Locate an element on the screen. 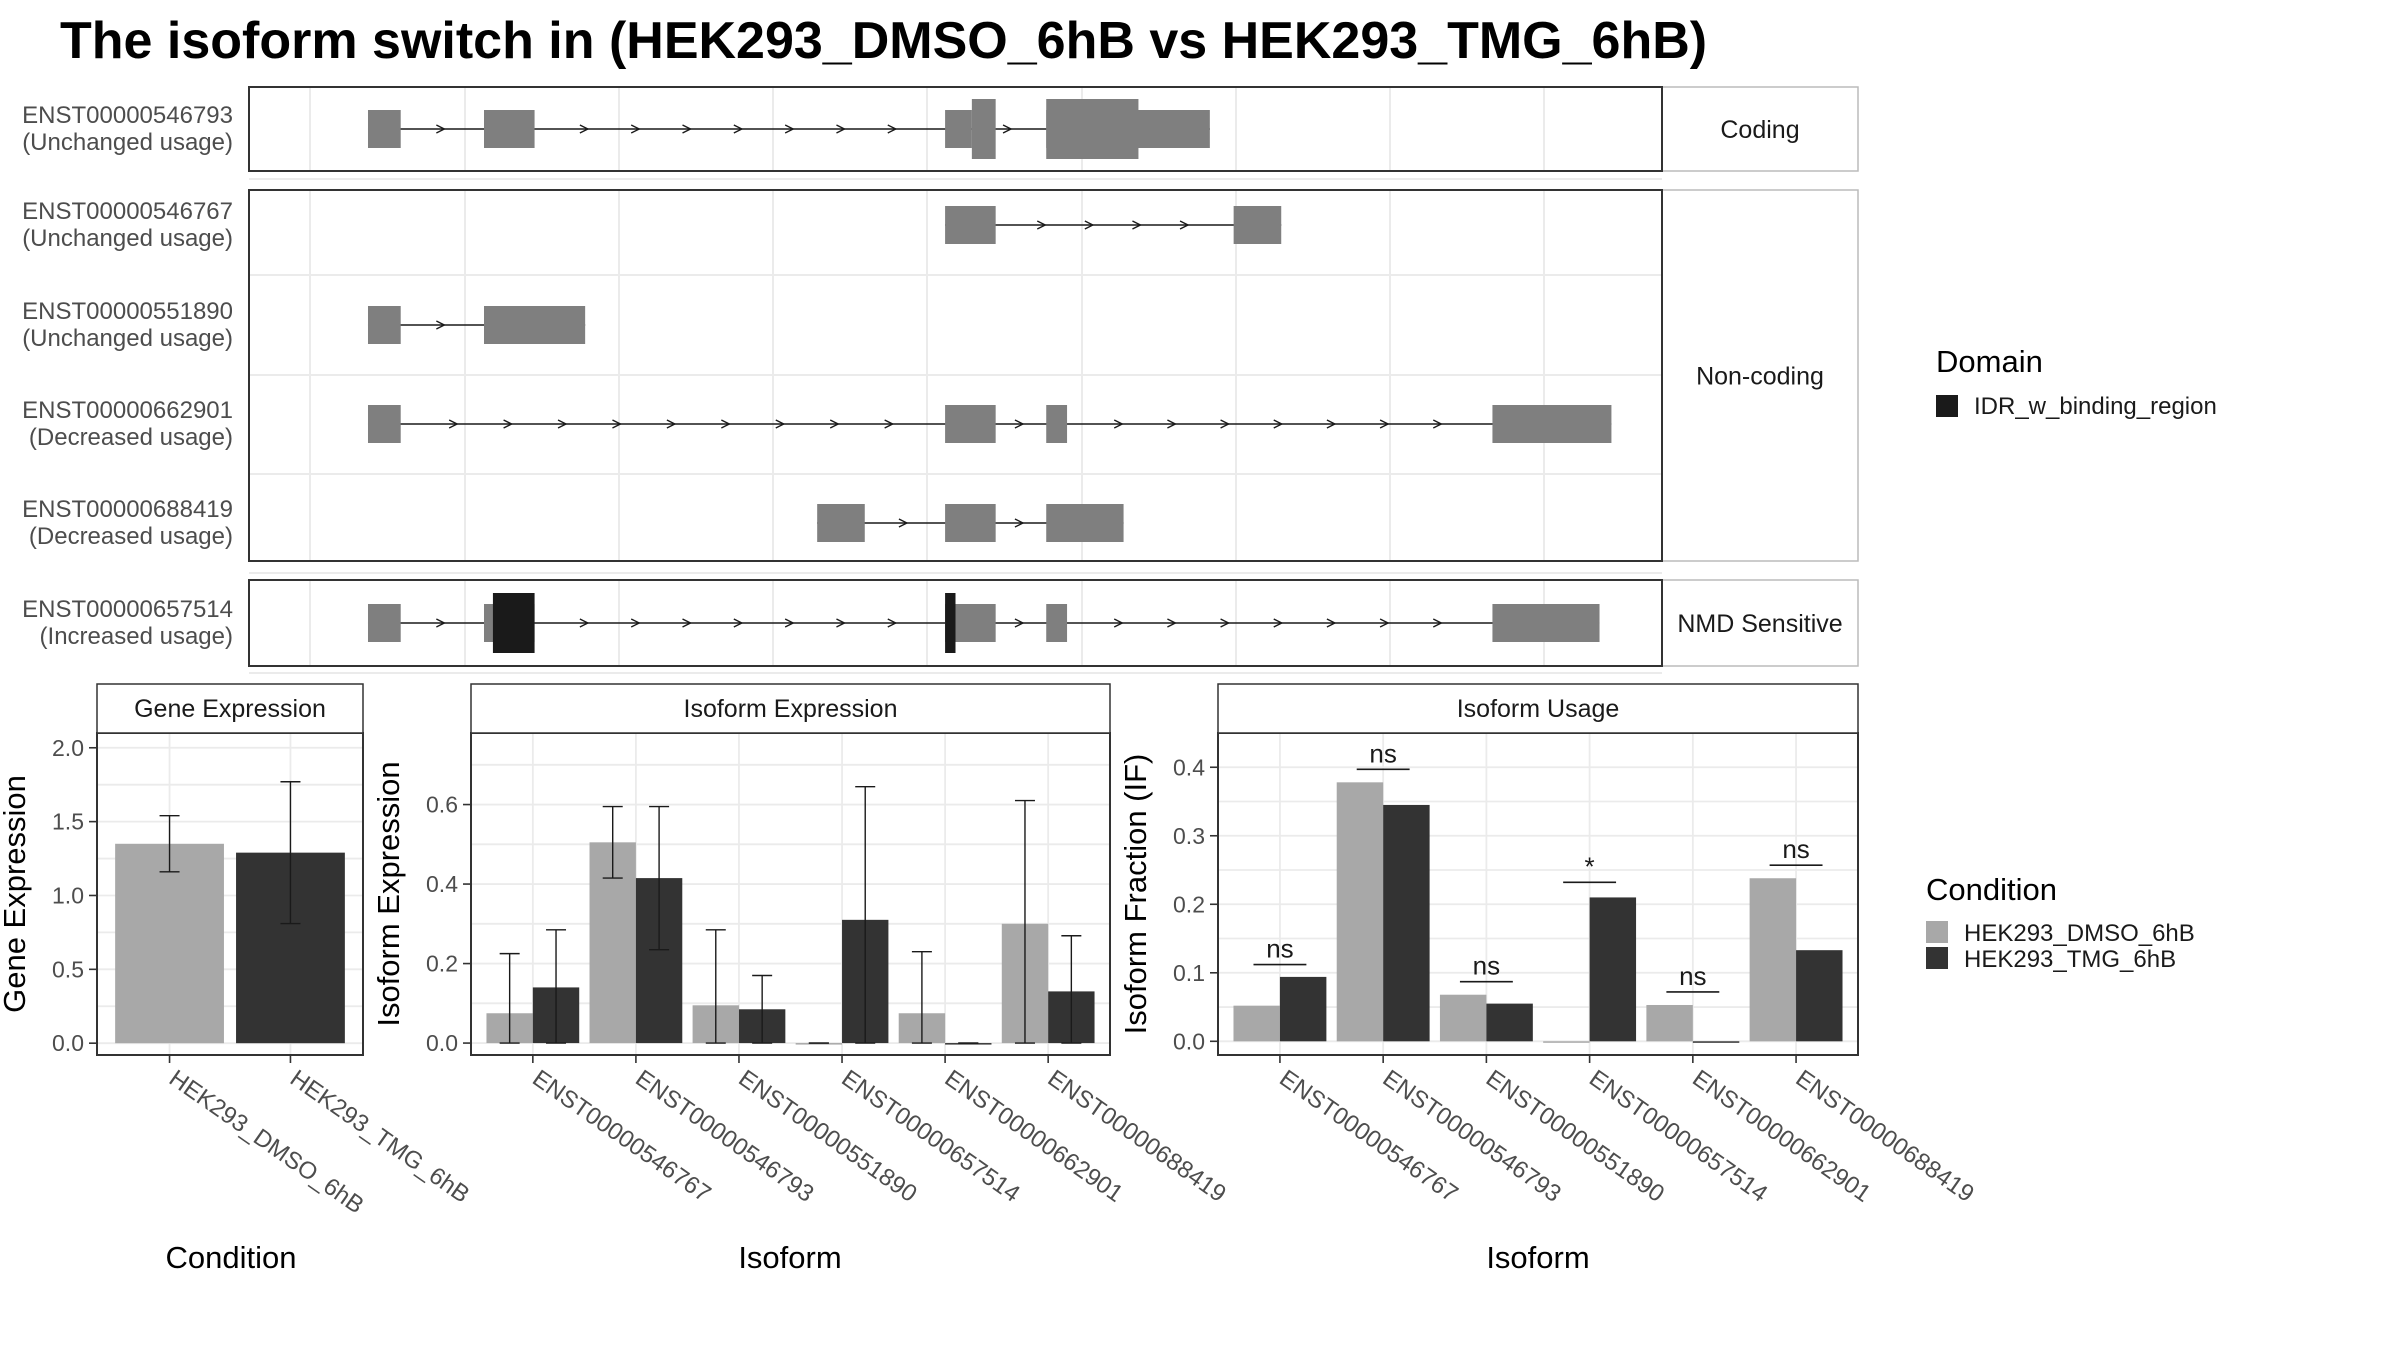  x-tick-label: HEK293_DMSO_6hB is located at coordinates (266, 1142).